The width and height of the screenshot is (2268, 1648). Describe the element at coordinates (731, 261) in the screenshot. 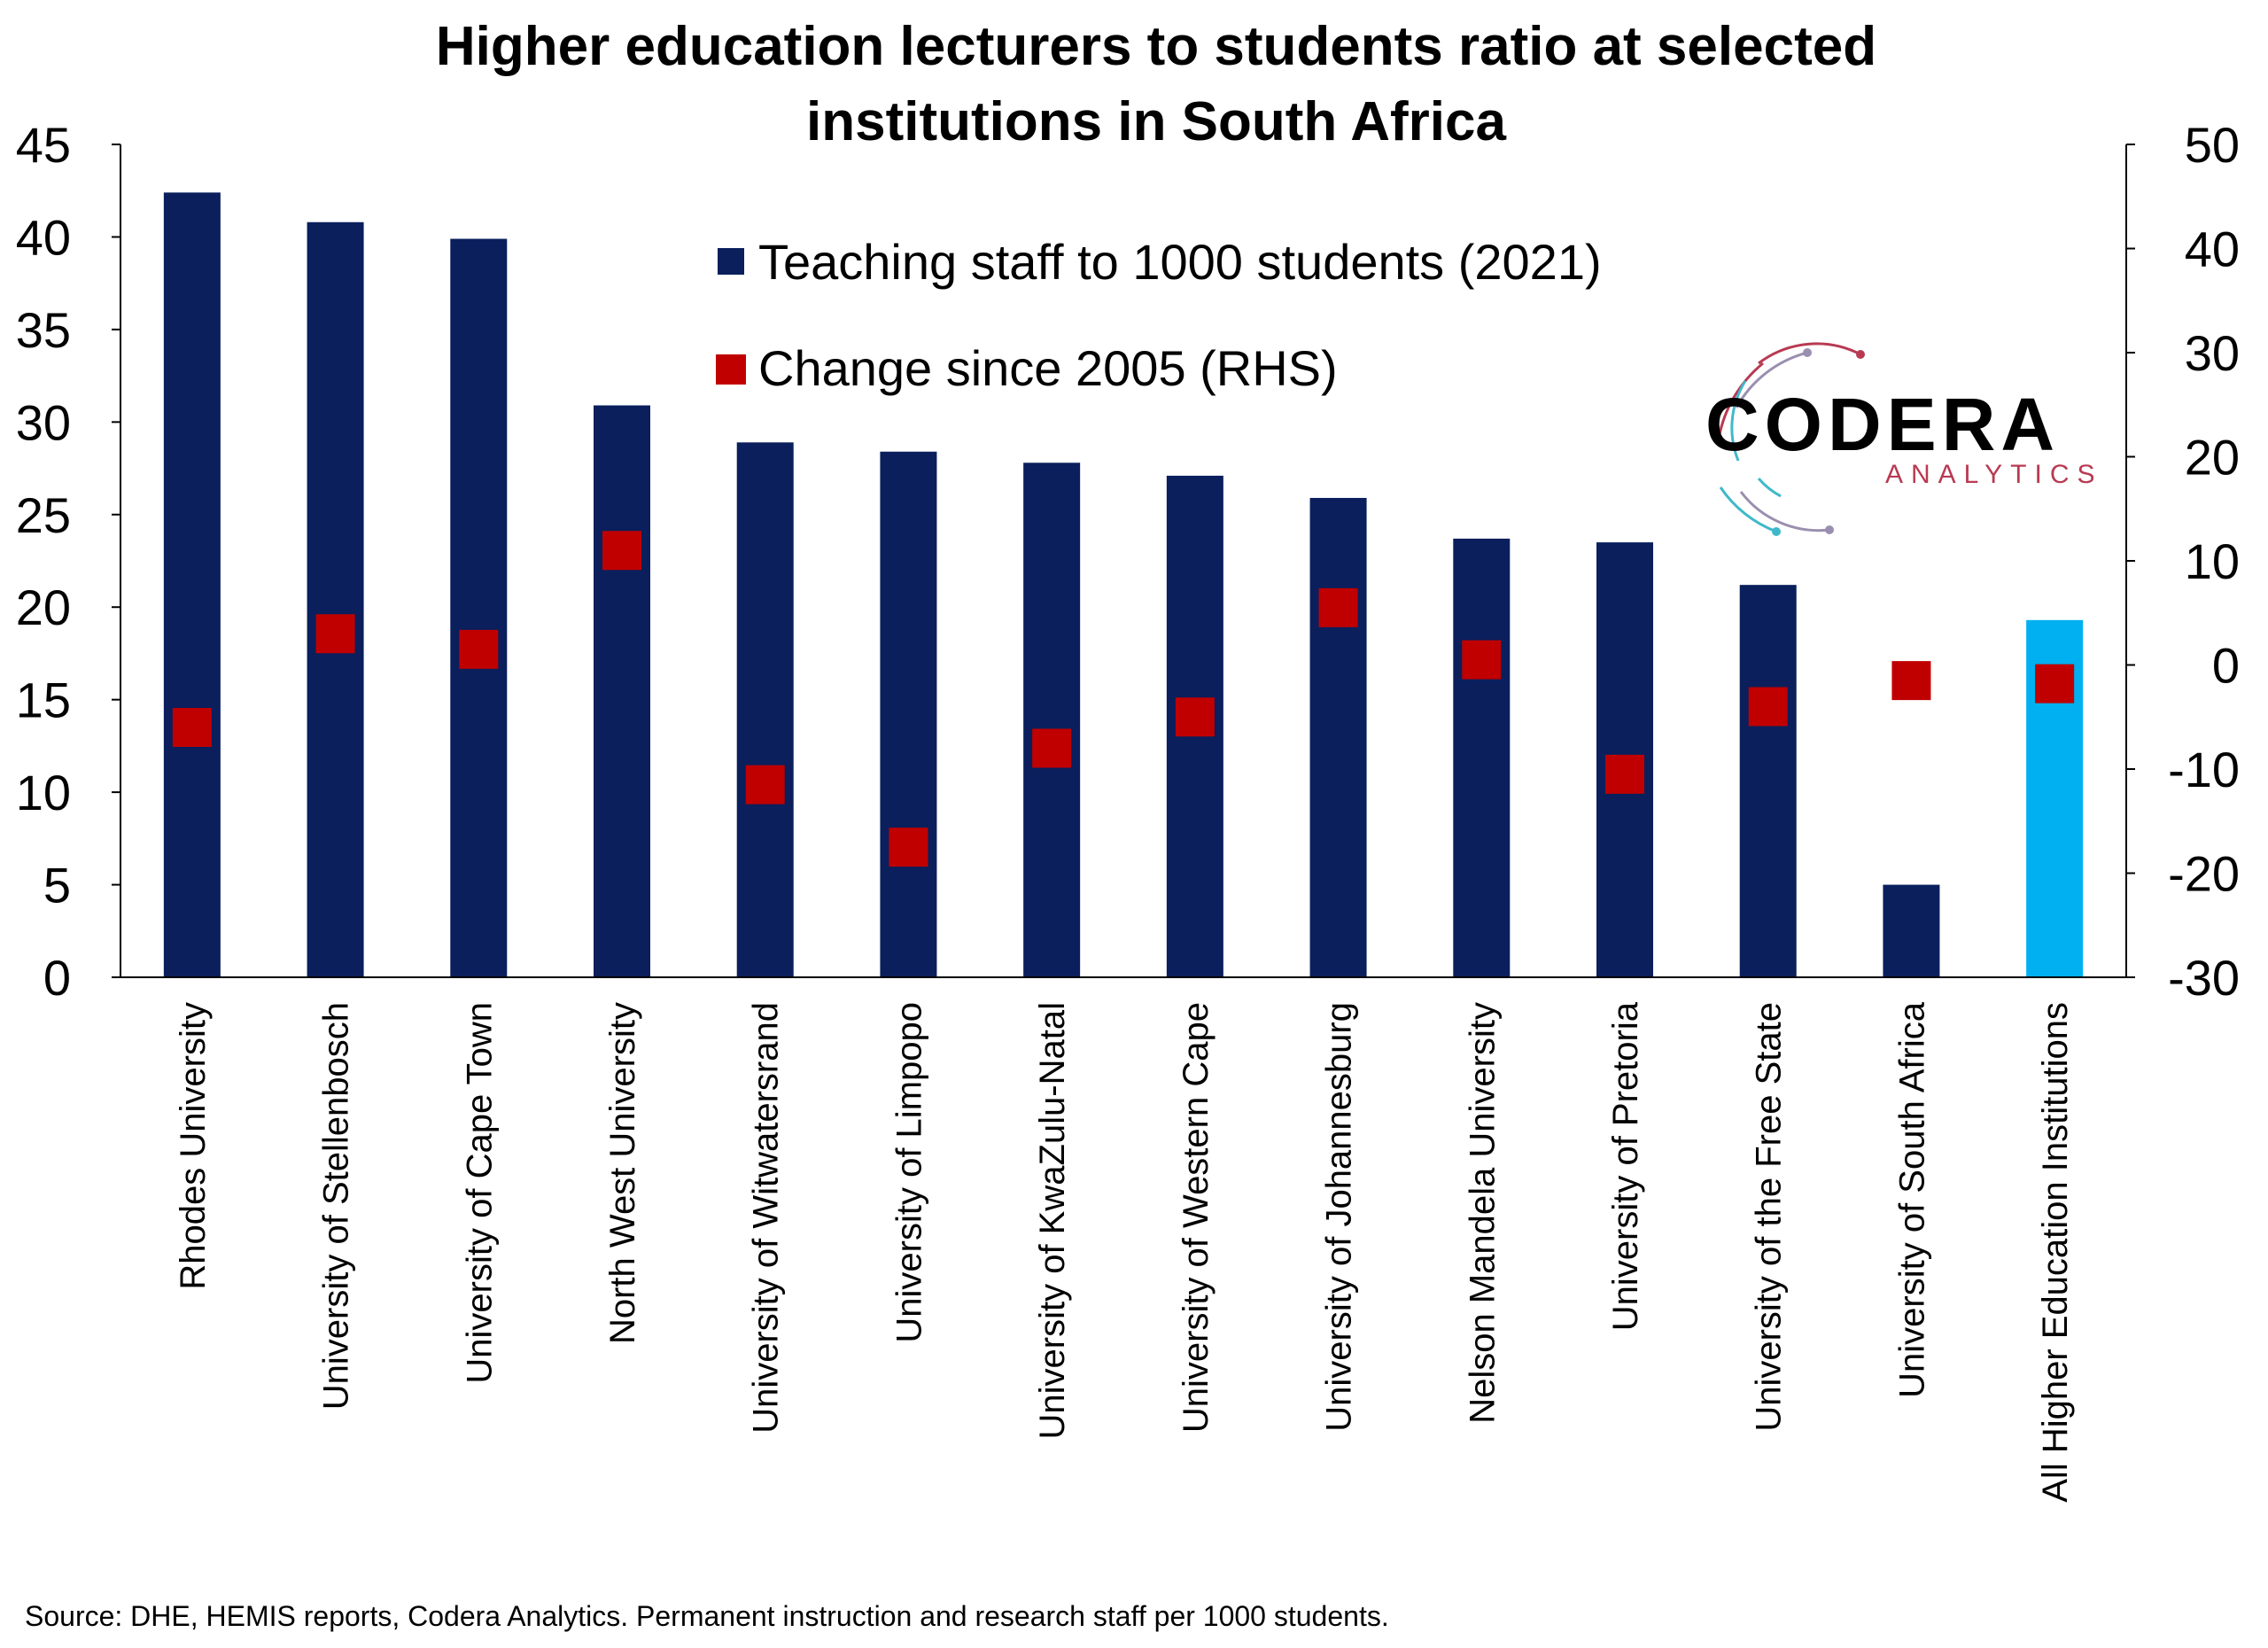

I see `legend-swatch-teaching-staff` at that location.